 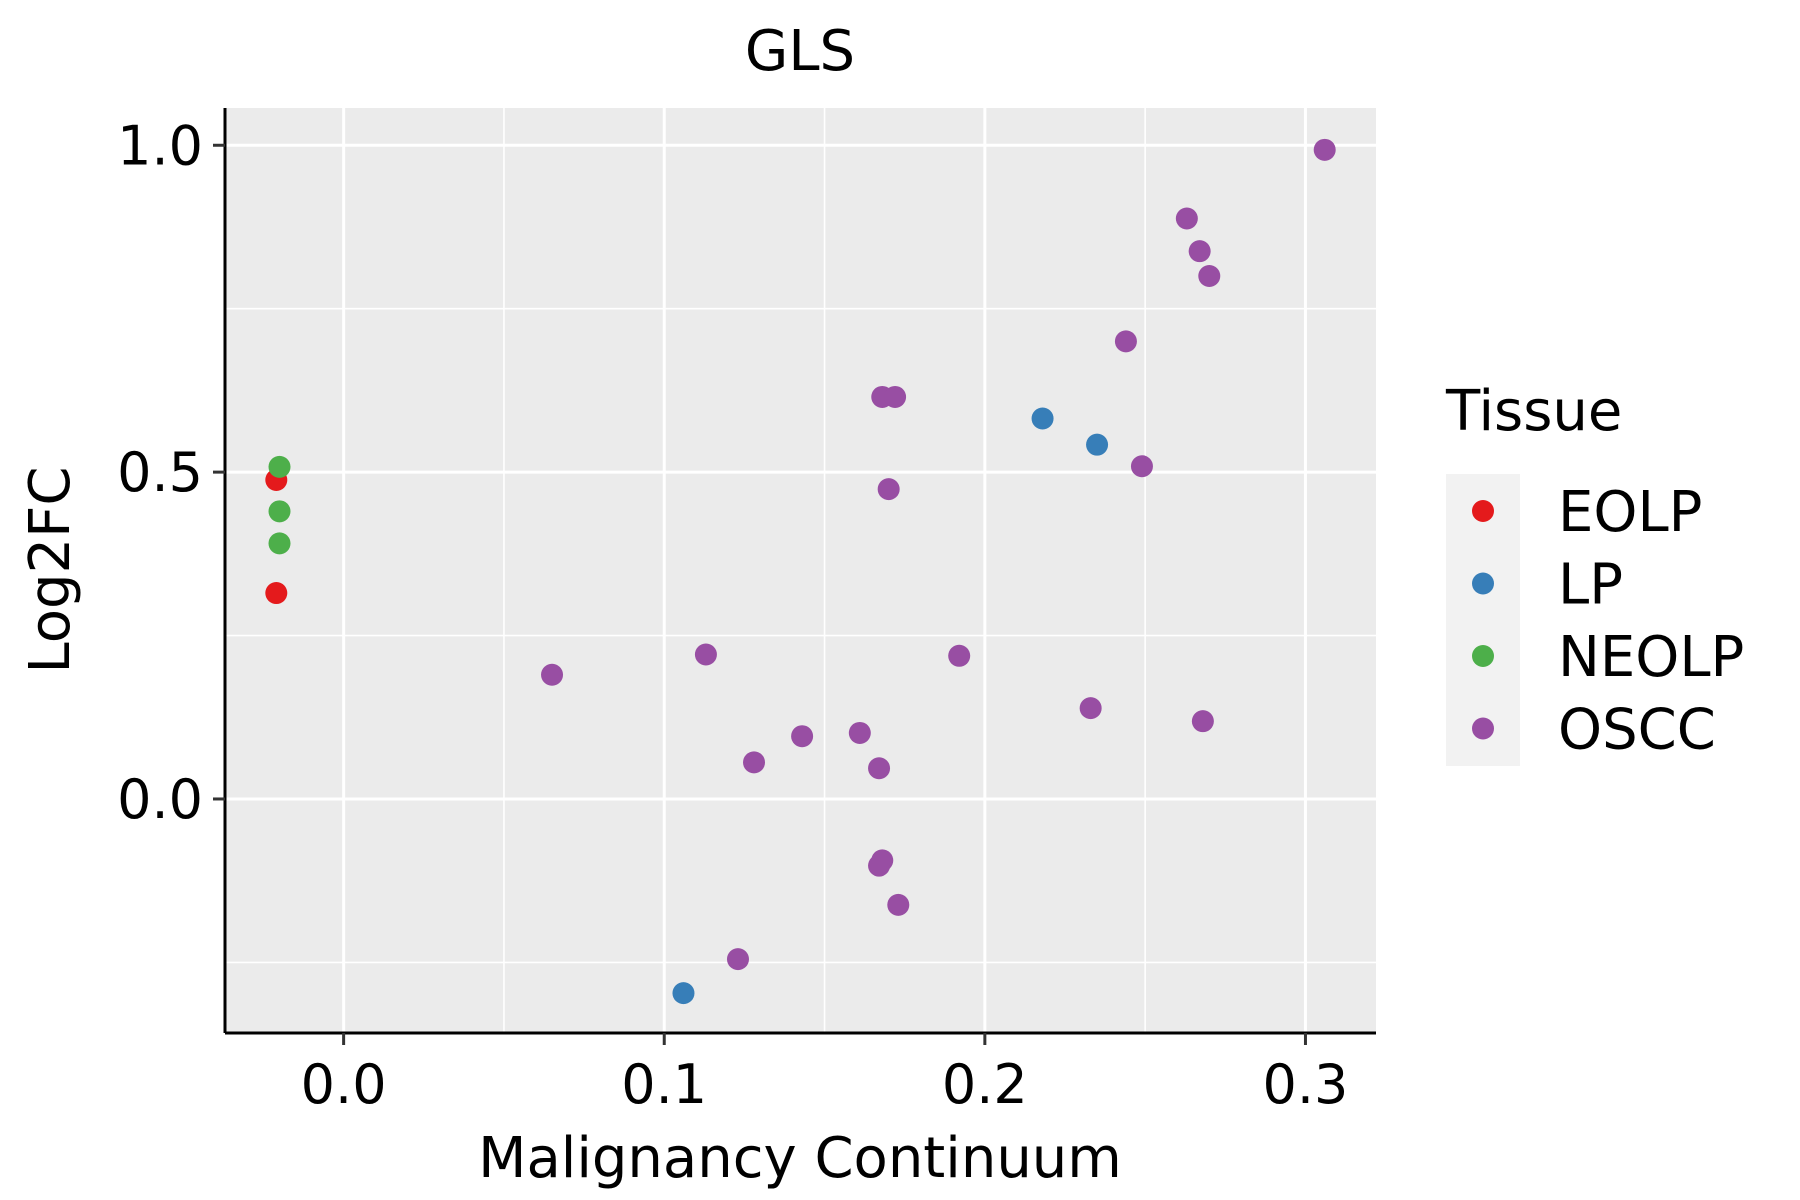 What do you see at coordinates (985, 1084) in the screenshot?
I see `x-tick-label: 0.2` at bounding box center [985, 1084].